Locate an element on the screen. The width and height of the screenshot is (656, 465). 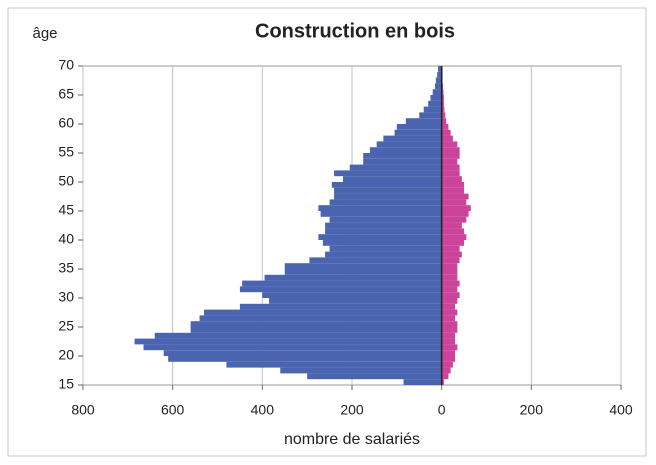
y-tick-label: 25 is located at coordinates (66, 326).